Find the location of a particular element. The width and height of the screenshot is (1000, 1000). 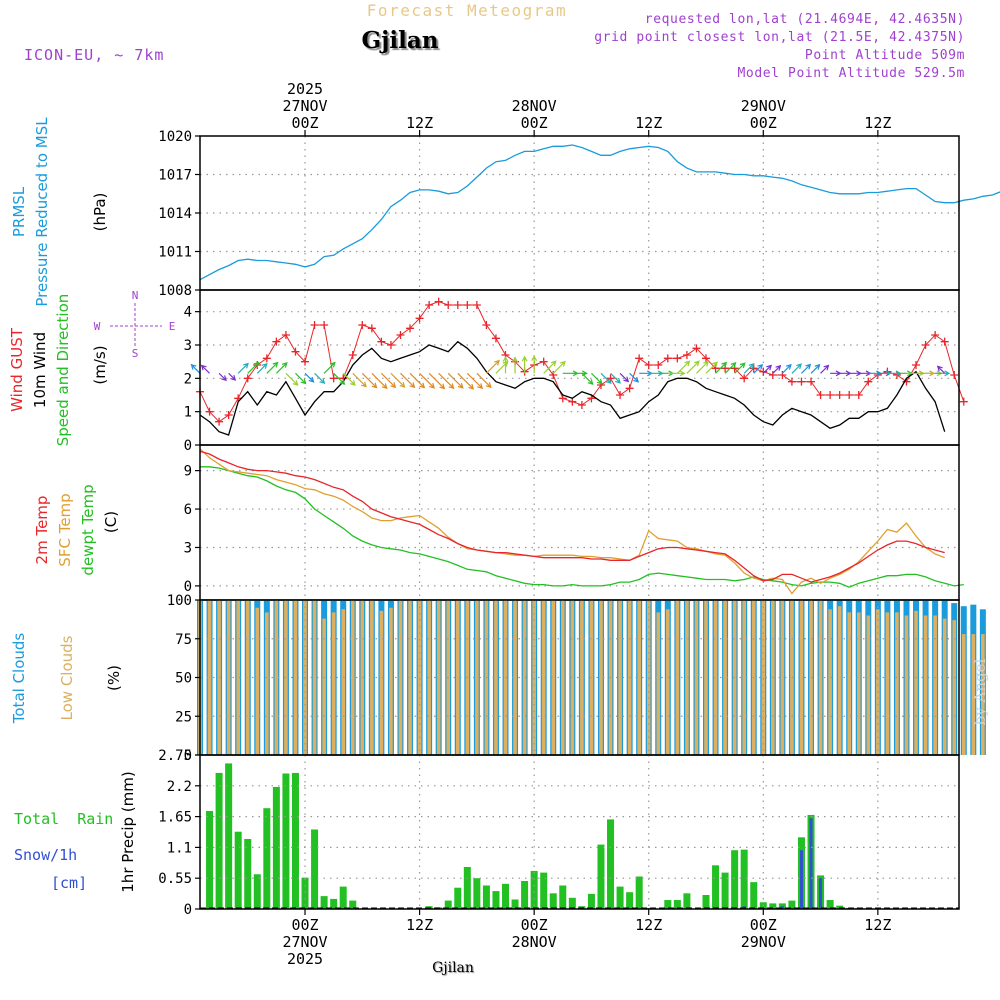

compass-west: W is located at coordinates (97, 326).